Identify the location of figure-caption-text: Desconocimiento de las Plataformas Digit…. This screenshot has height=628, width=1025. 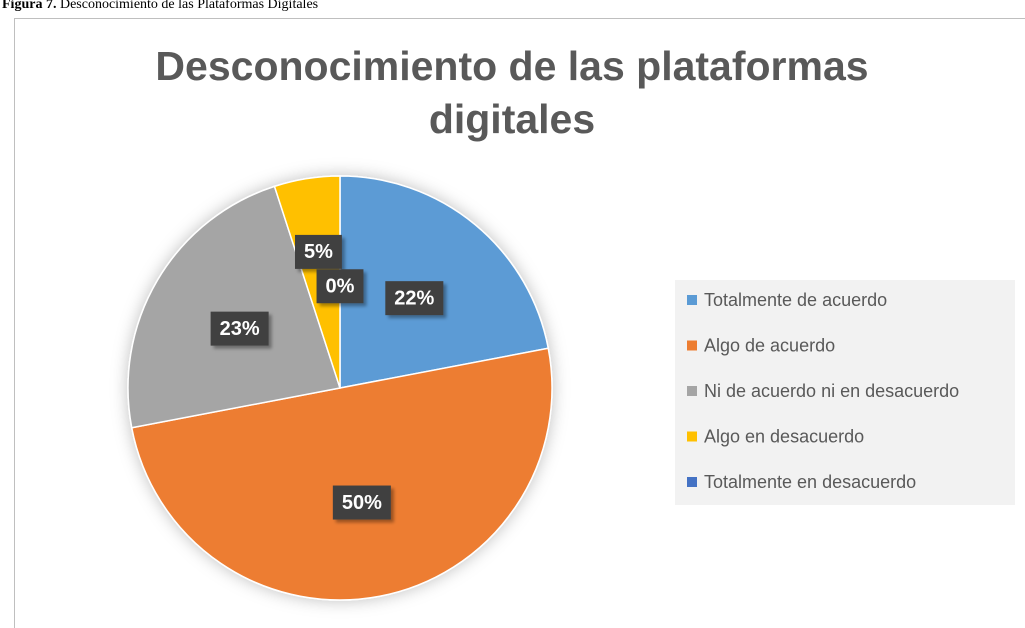
(189, 6).